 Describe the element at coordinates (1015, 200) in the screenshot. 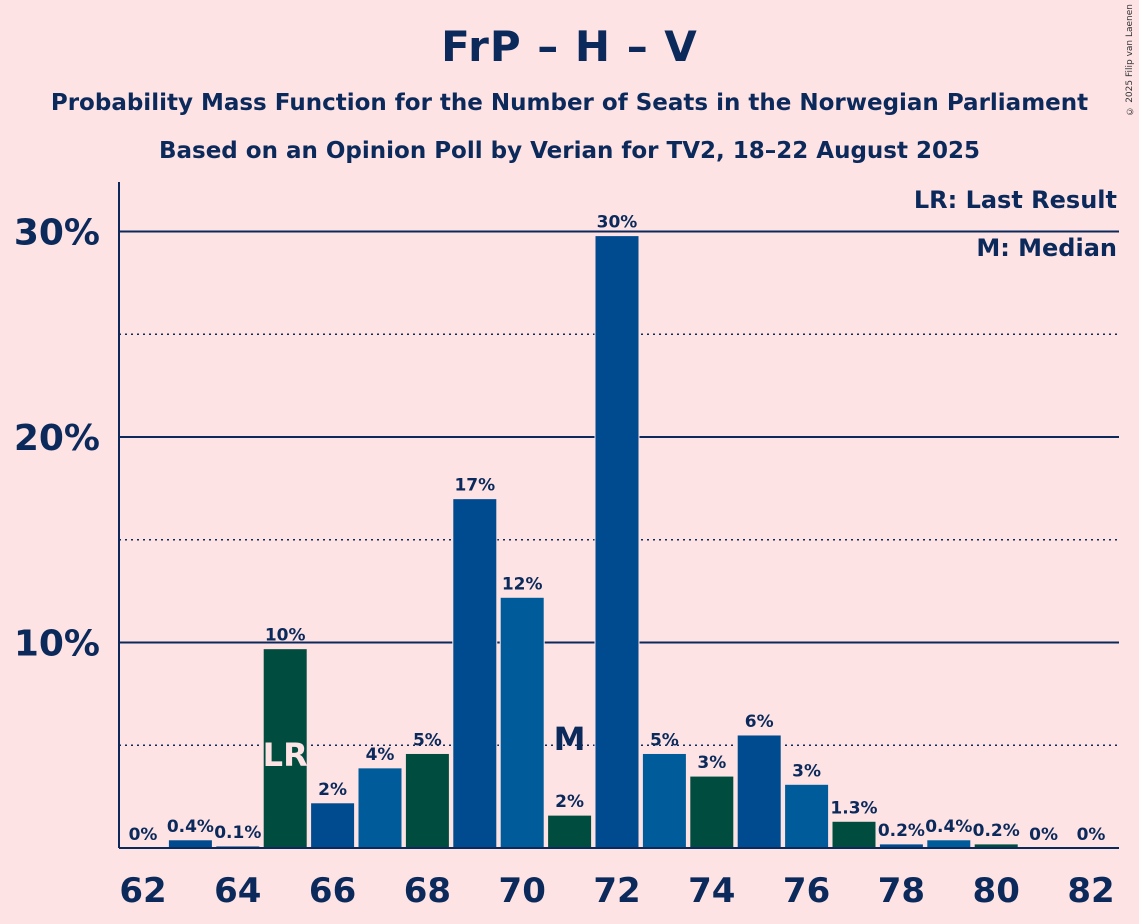

I see `legend-last-result: LR: Last Result` at that location.